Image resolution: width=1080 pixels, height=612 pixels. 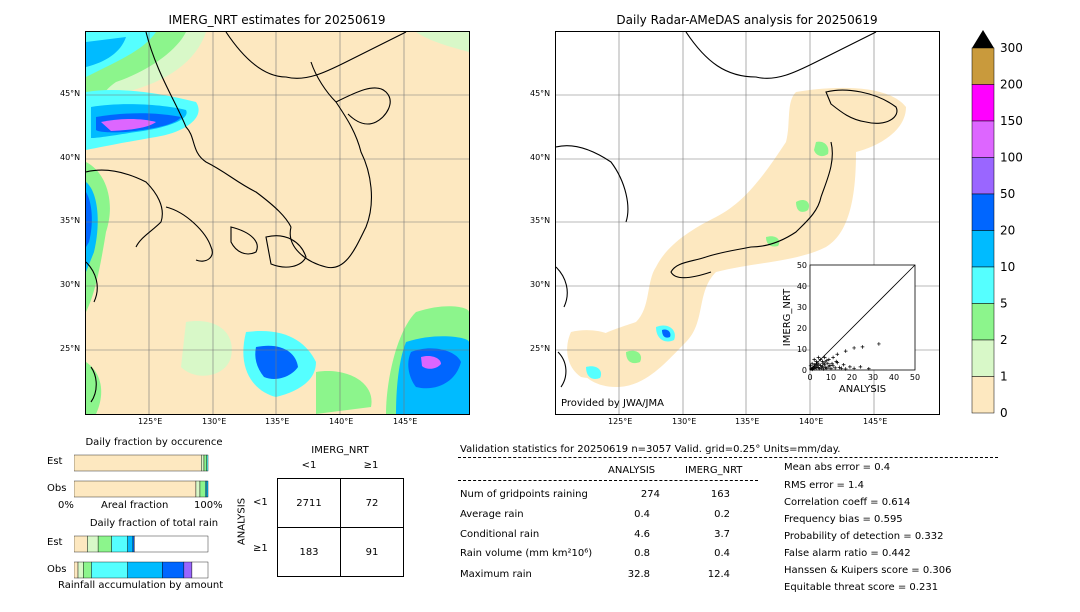 What do you see at coordinates (540, 93) in the screenshot?
I see `right-lat-label: 45°N` at bounding box center [540, 93].